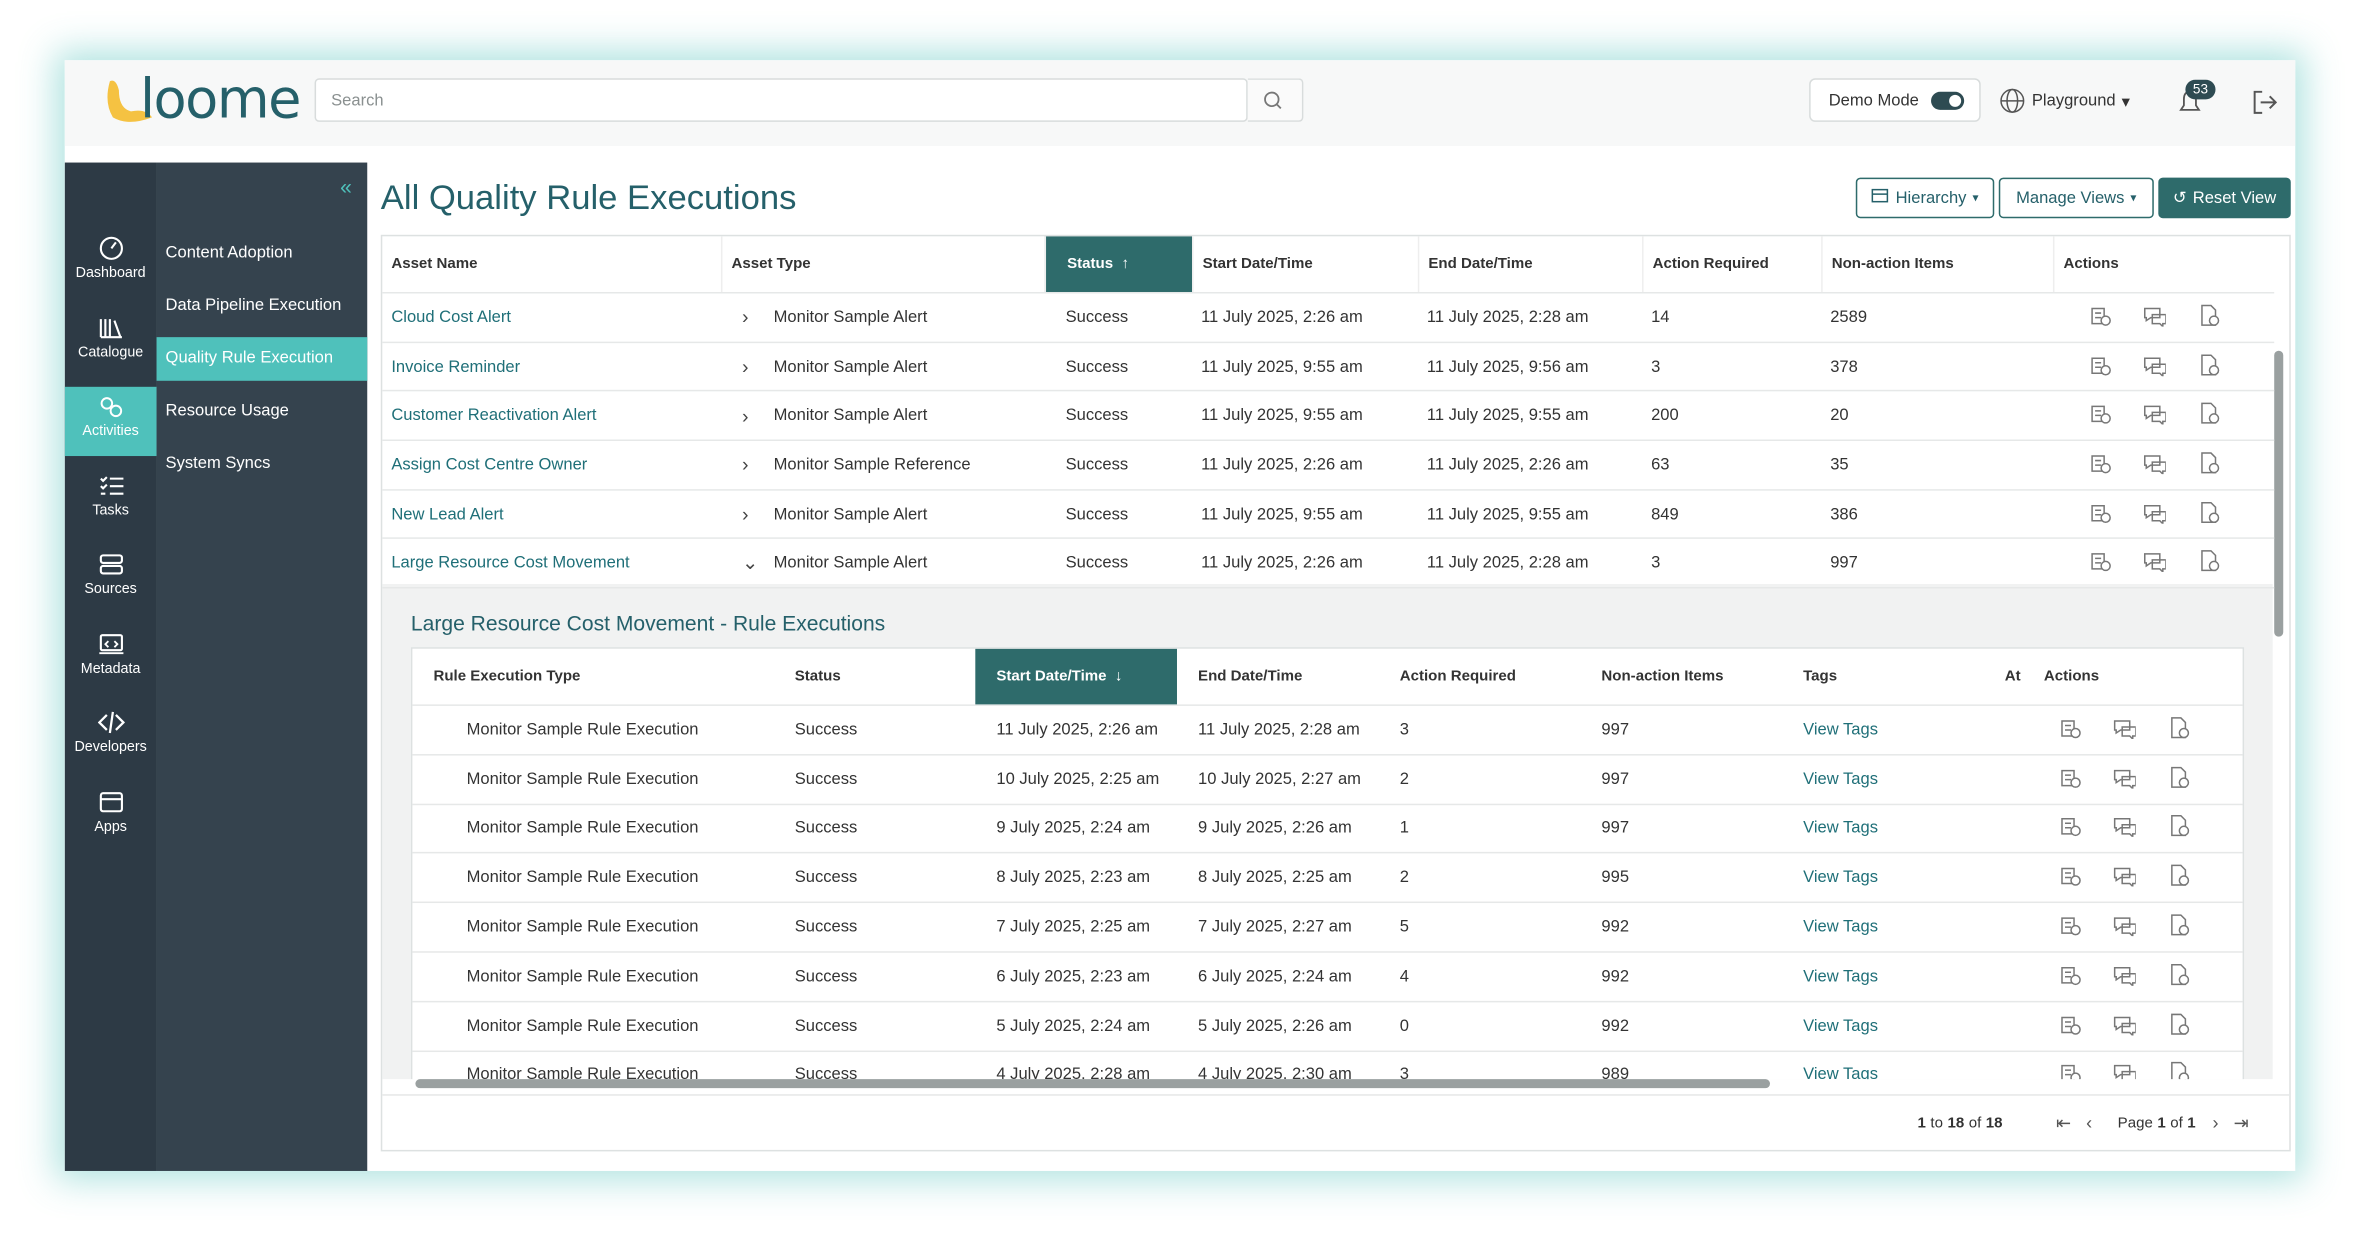 The image size is (2360, 1241). I want to click on column-header: Actions, so click(2163, 264).